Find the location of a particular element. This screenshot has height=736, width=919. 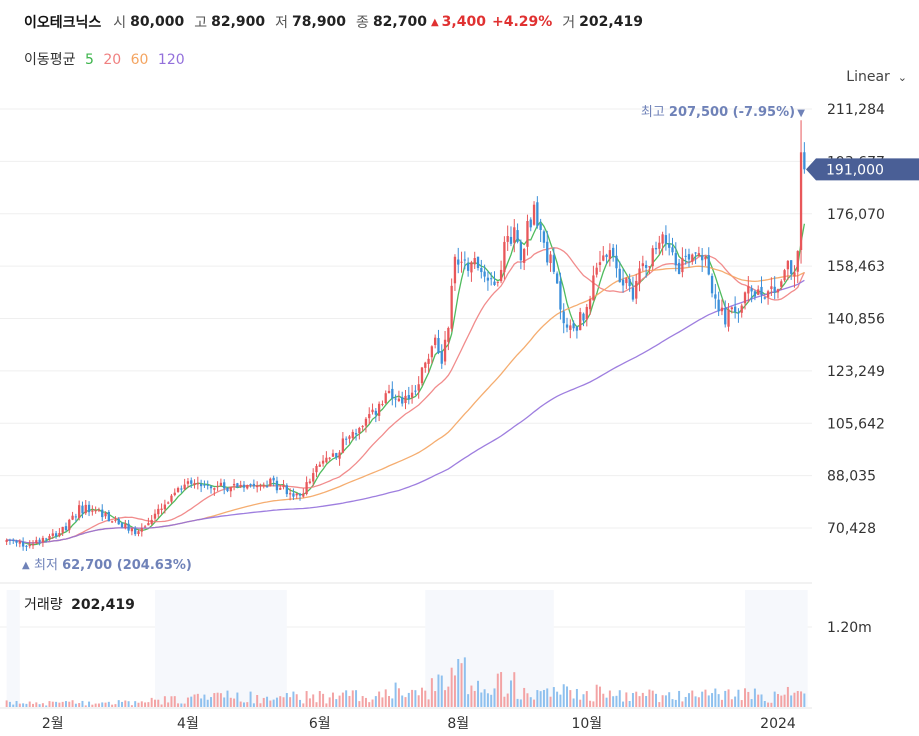

stock-name: 이오테크닉스 is located at coordinates (63, 23).